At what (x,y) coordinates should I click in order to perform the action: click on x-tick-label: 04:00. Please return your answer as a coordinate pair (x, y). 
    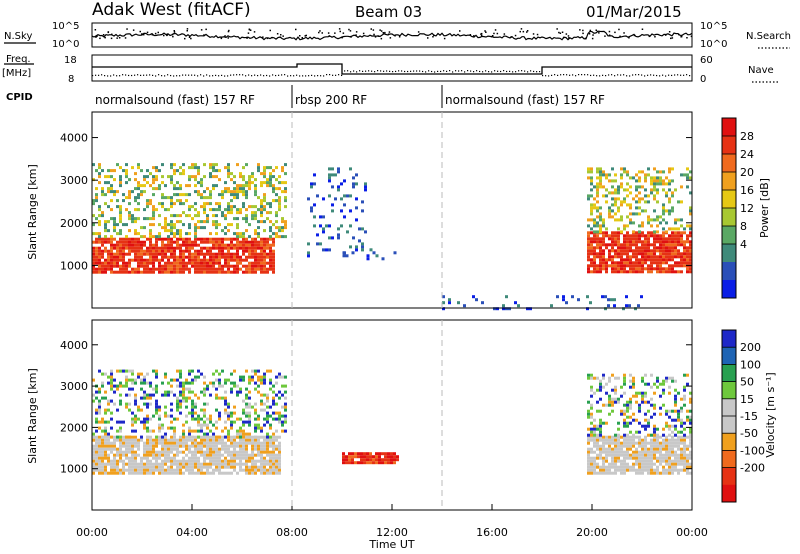
    Looking at the image, I should click on (192, 532).